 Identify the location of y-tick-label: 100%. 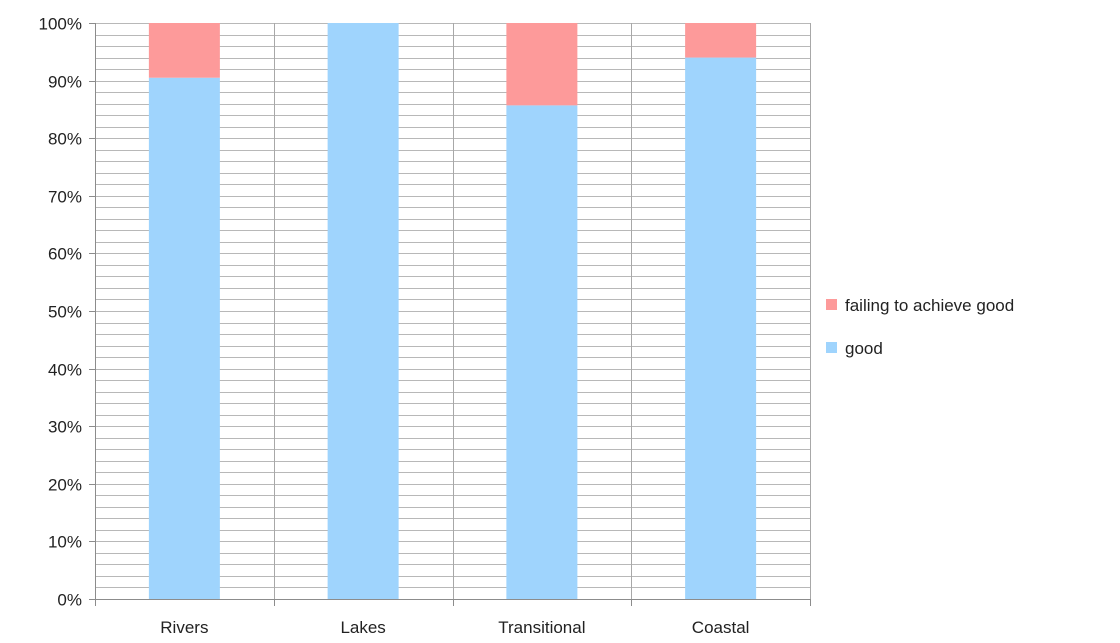
(60, 24).